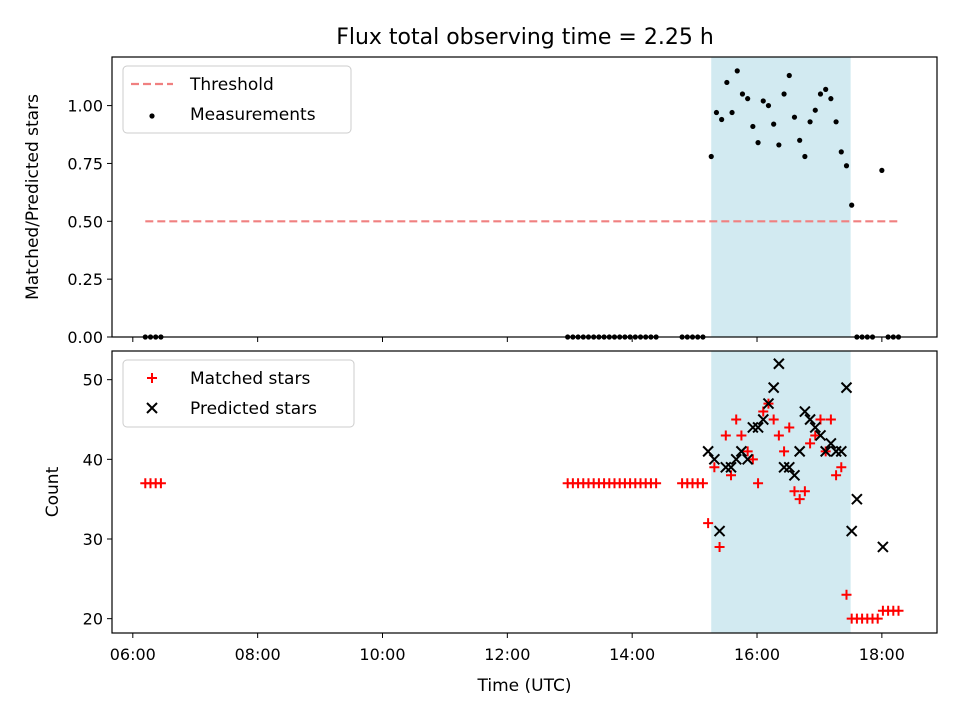 The image size is (960, 720). What do you see at coordinates (85, 163) in the screenshot?
I see `y-tick-label: 0.75` at bounding box center [85, 163].